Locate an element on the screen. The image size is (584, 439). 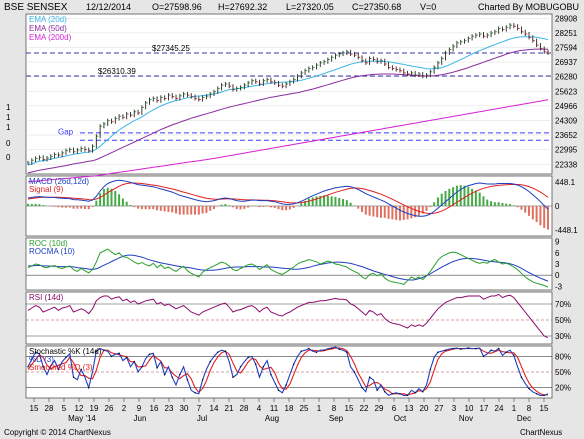
x-month-label: Nov is located at coordinates (466, 418).